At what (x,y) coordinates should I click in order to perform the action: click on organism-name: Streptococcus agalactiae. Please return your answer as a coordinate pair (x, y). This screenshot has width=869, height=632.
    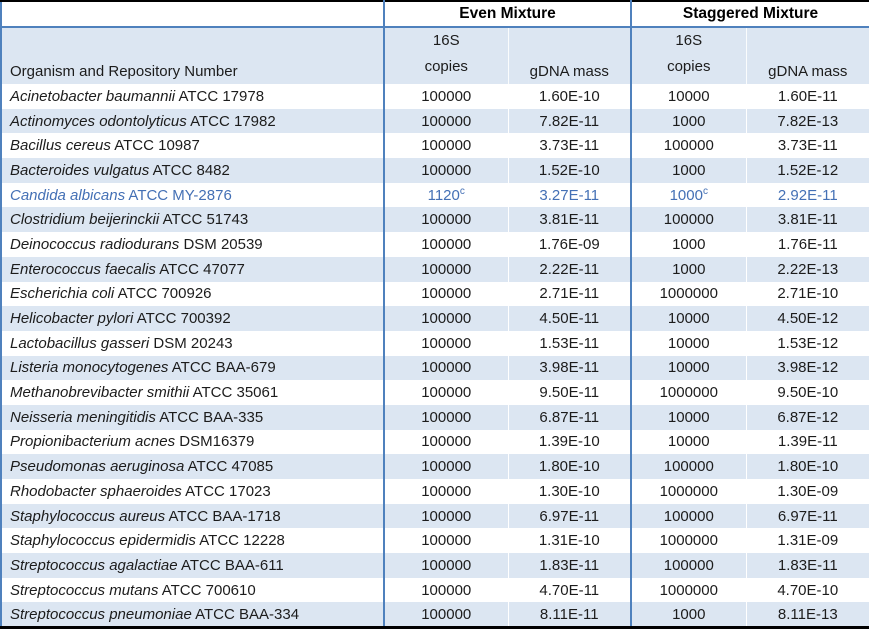
    Looking at the image, I should click on (94, 565).